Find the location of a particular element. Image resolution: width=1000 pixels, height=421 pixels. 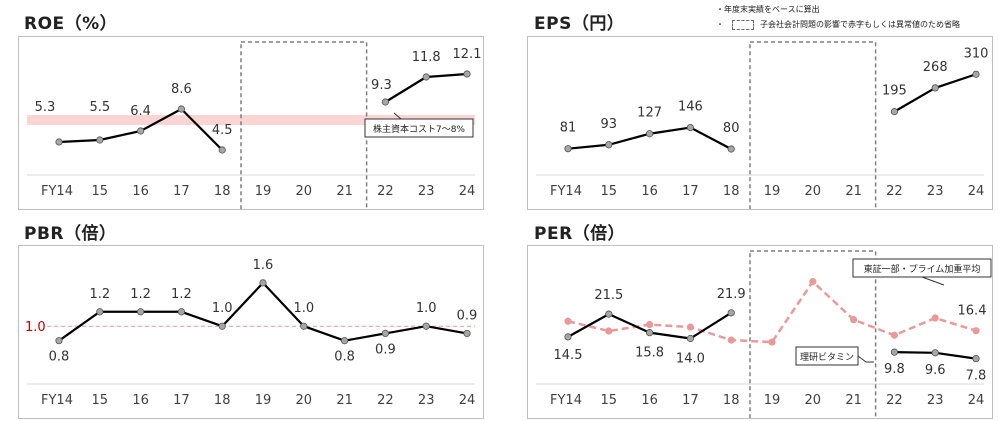

roe-series0-data-label-2: 6.4 is located at coordinates (140, 111).